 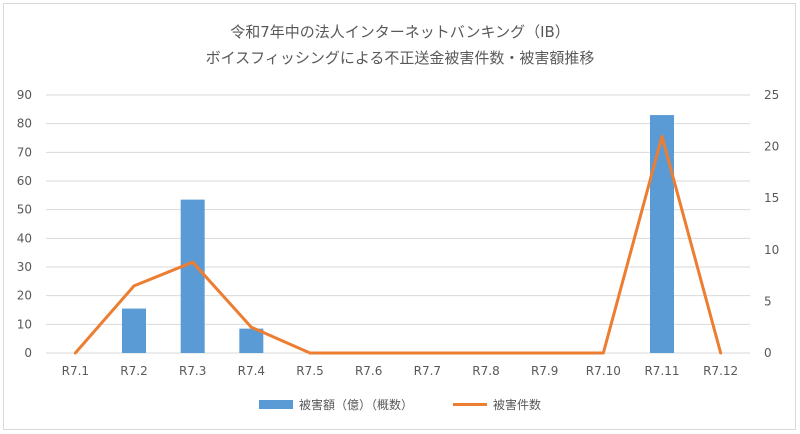 What do you see at coordinates (768, 301) in the screenshot?
I see `y-right-tick-label: 5` at bounding box center [768, 301].